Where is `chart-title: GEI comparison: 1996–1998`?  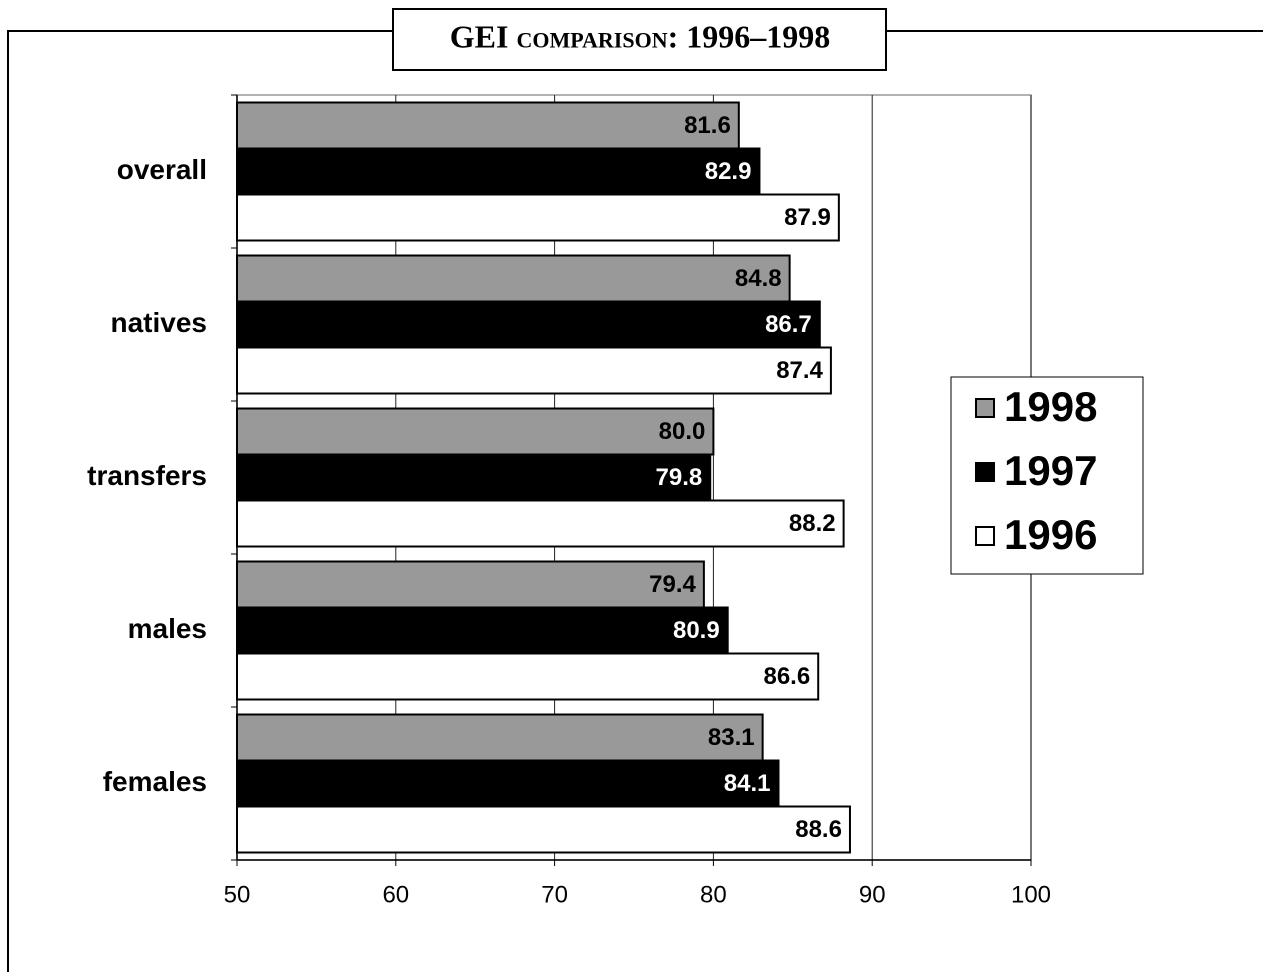
chart-title: GEI comparison: 1996–1998 is located at coordinates (640, 36).